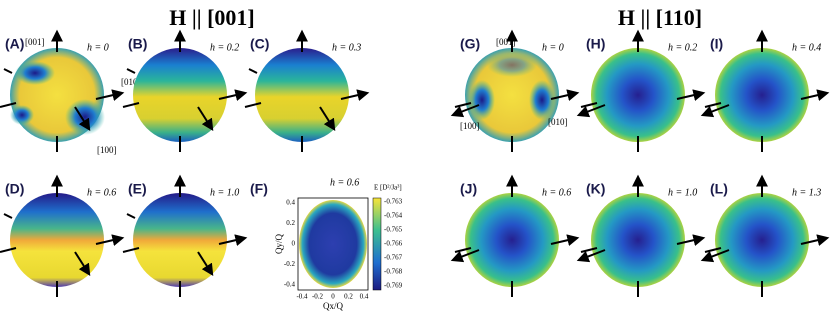 The image size is (830, 313). I want to click on panel-label: (A), so click(14, 44).